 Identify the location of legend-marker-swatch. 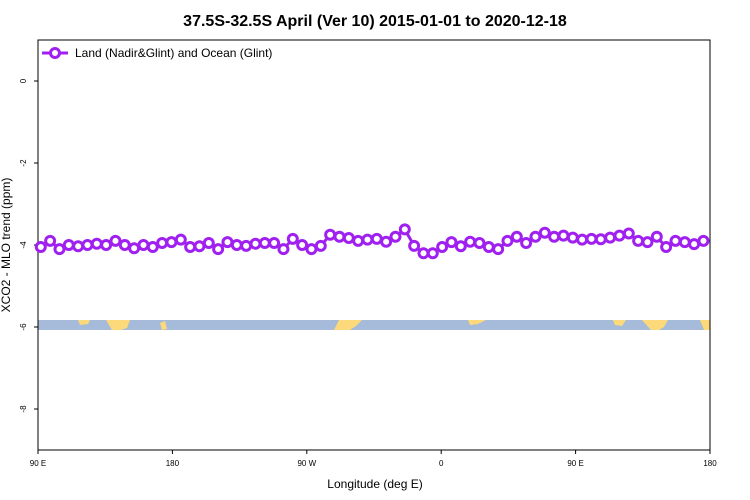
(55, 53).